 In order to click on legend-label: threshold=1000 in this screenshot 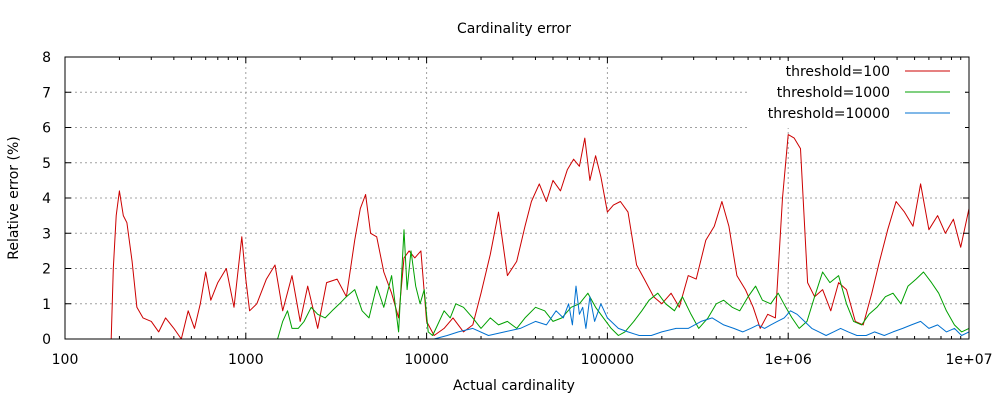, I will do `click(833, 93)`.